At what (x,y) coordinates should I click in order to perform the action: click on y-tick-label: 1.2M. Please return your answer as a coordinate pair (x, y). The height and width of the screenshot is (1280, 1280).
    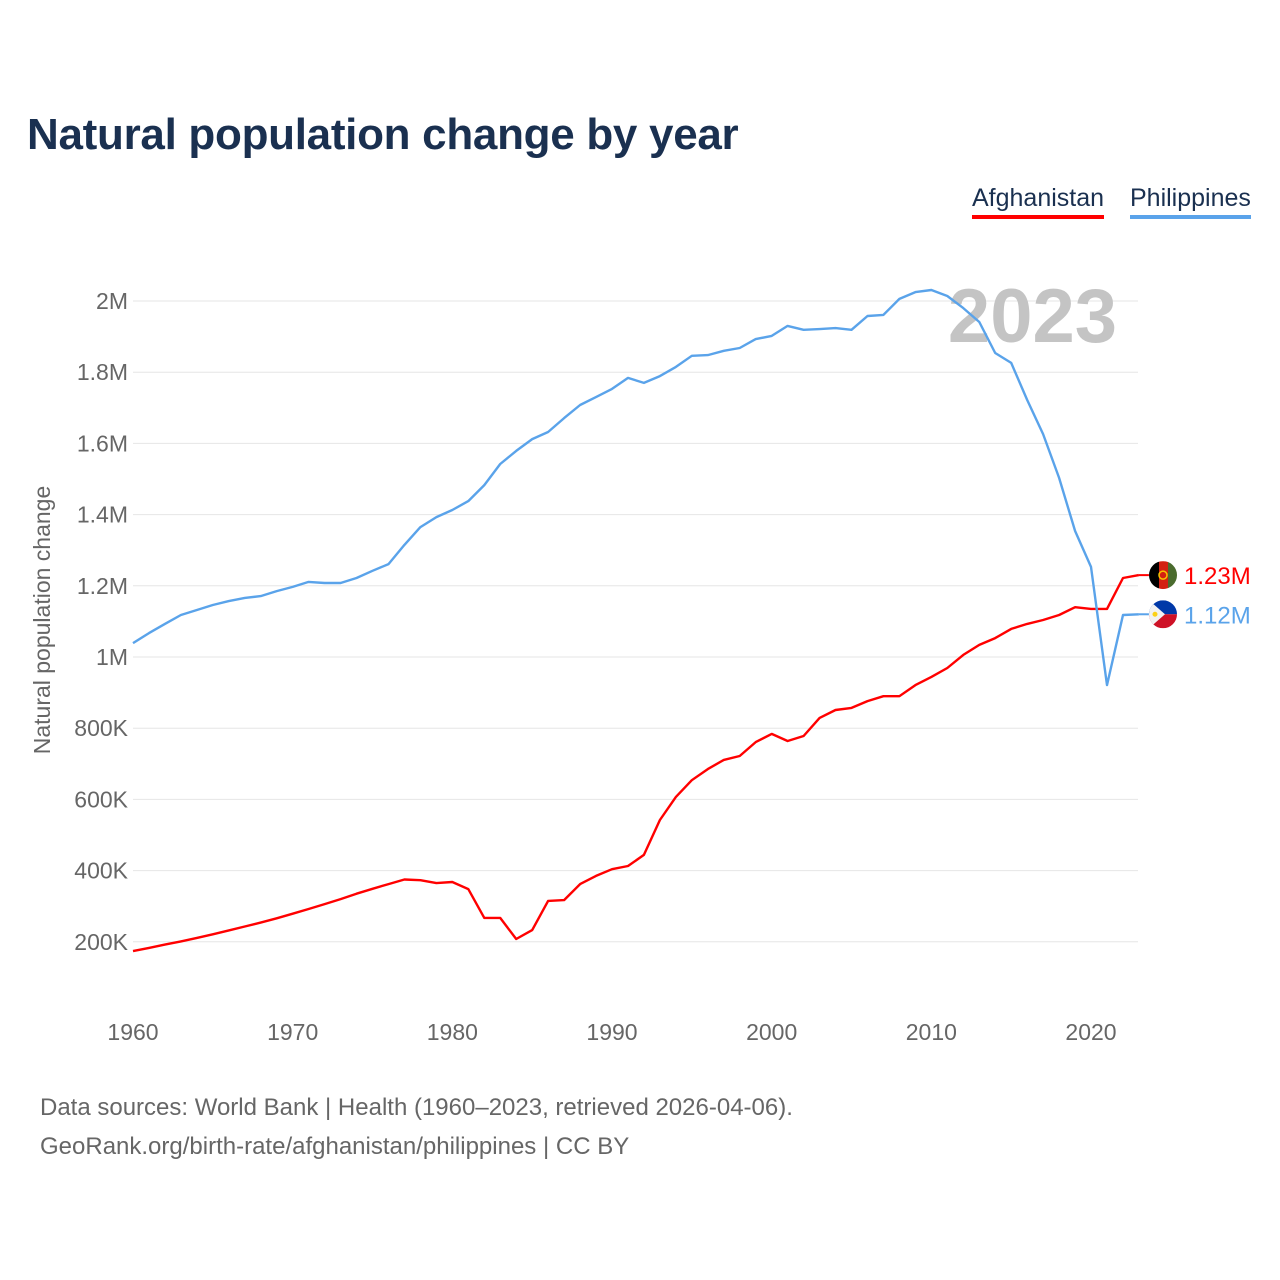
    Looking at the image, I should click on (102, 586).